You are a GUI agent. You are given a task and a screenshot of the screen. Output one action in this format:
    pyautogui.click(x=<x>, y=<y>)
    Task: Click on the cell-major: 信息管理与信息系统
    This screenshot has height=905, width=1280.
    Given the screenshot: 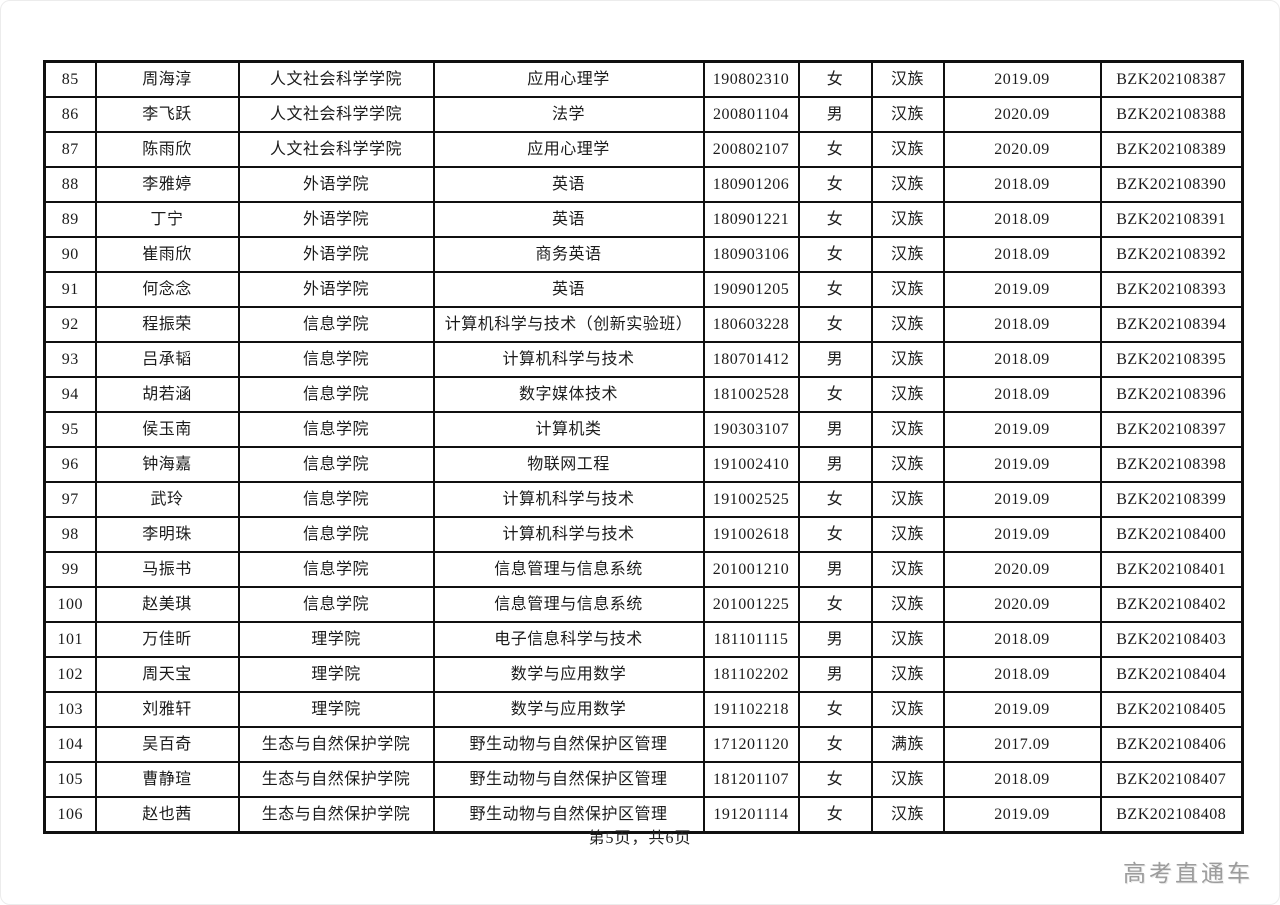 What is the action you would take?
    pyautogui.click(x=568, y=604)
    